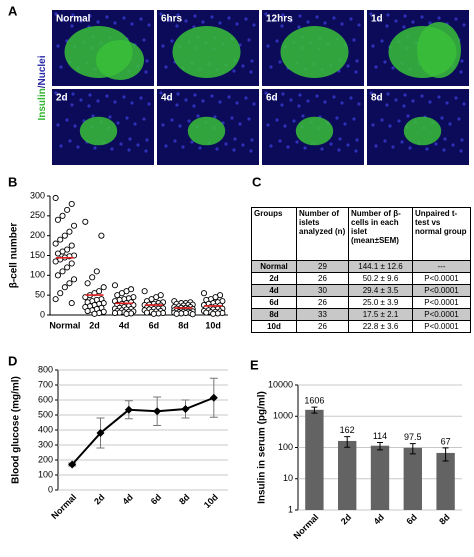 This screenshot has height=557, width=474. I want to click on data-line, so click(143, 431).